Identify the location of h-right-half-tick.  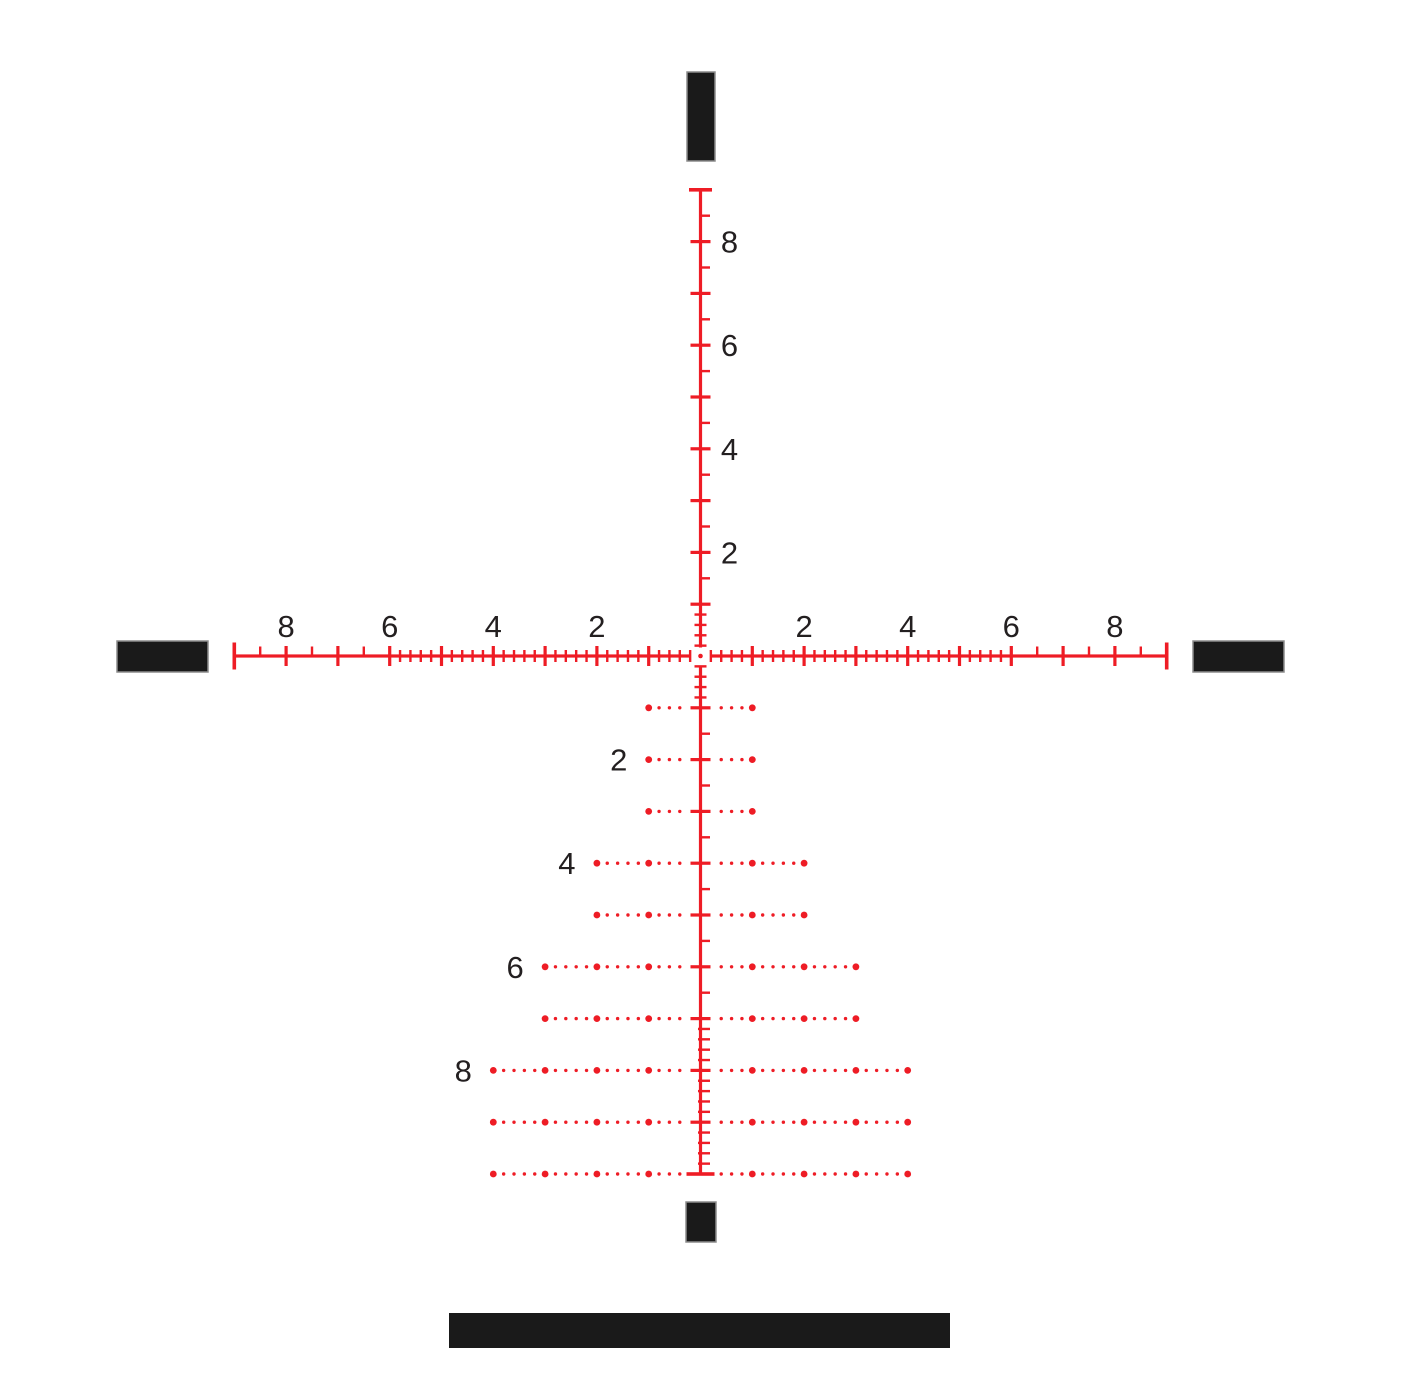
(1089, 651).